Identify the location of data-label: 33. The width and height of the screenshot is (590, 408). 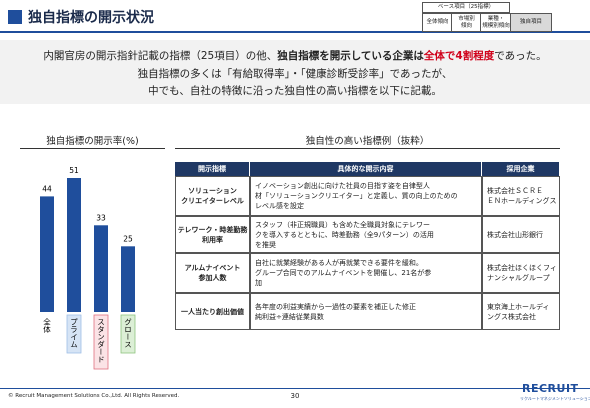
(101, 217).